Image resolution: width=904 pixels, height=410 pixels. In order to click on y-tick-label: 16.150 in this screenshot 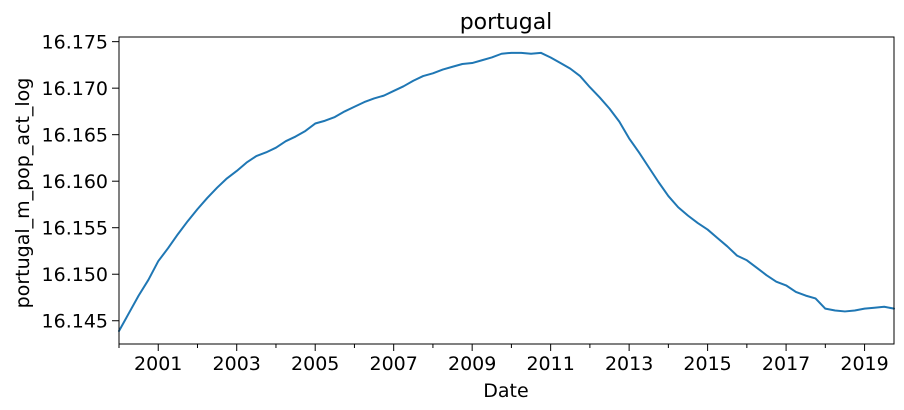, I will do `click(75, 275)`.